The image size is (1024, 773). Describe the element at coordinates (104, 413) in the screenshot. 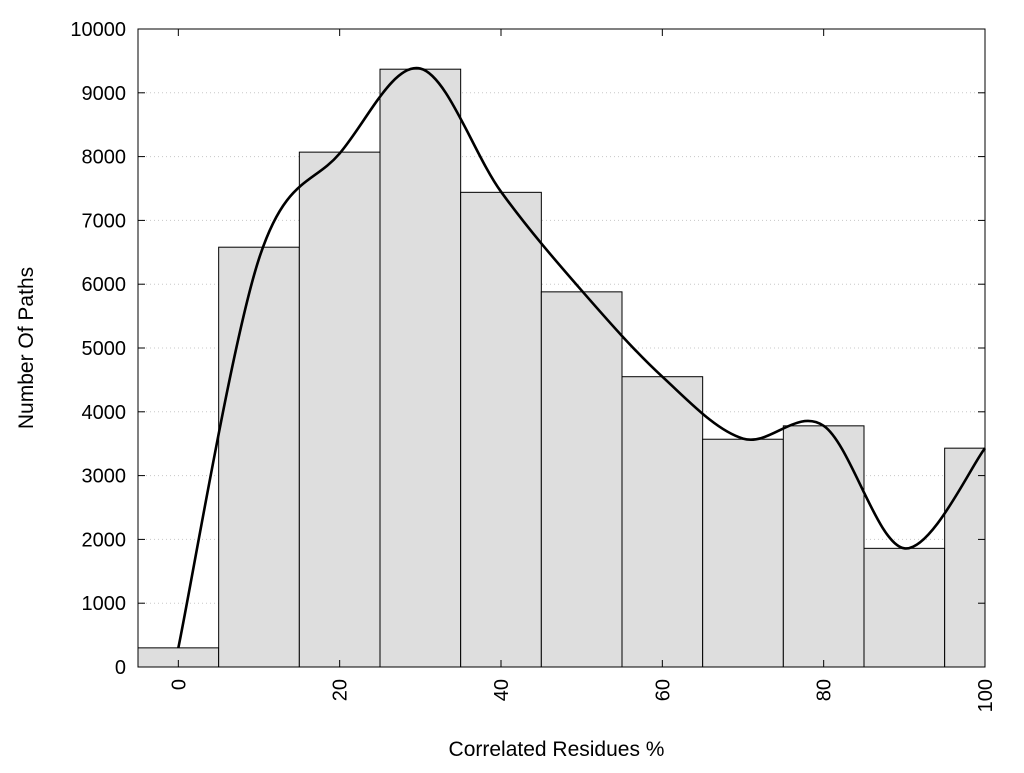

I see `y-tick-label: 4000` at that location.